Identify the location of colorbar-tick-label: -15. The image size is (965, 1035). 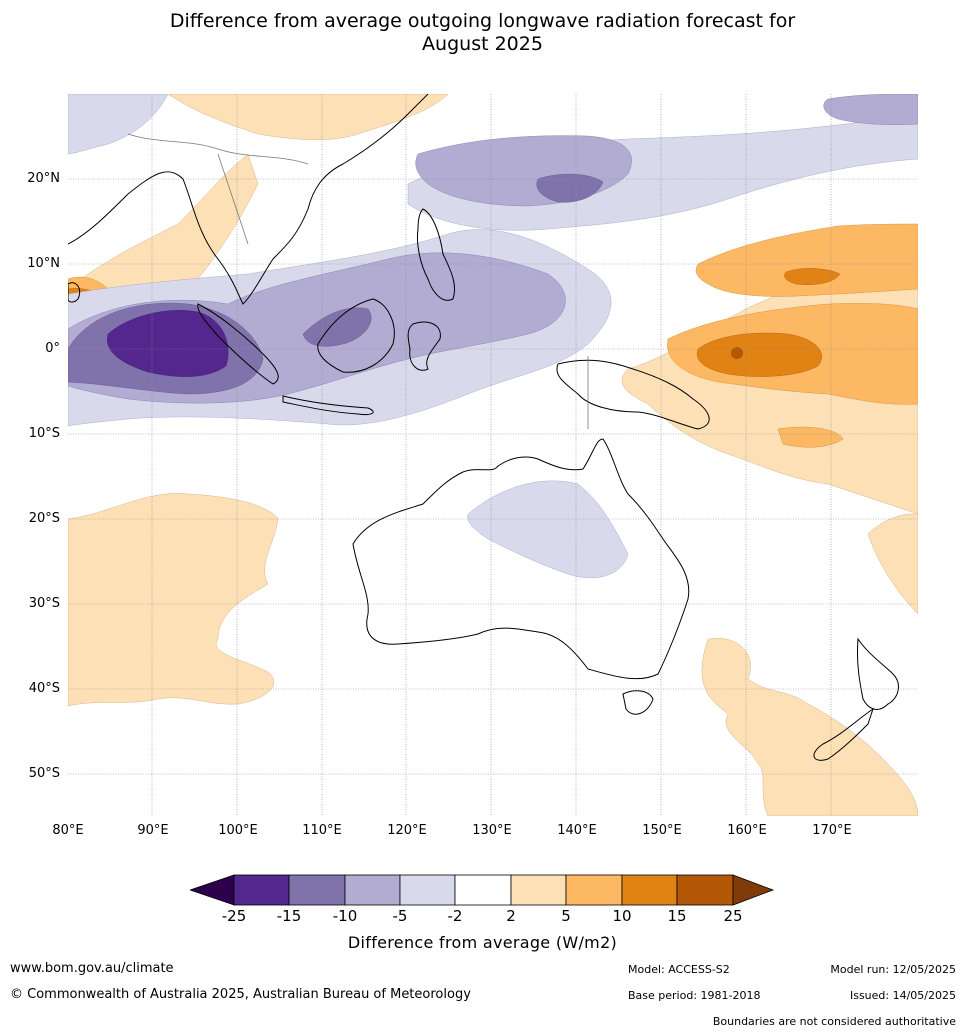
(289, 916).